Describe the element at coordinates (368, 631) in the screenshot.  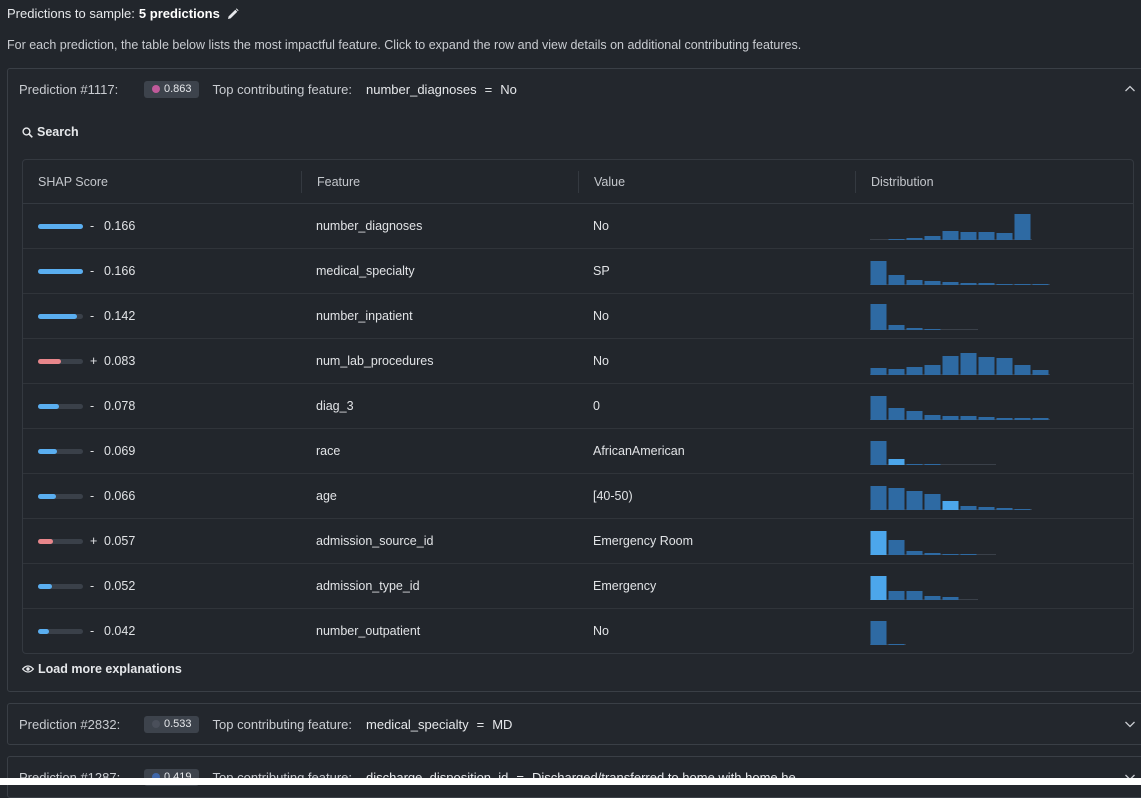
I see `feature-cell: number_outpatient` at that location.